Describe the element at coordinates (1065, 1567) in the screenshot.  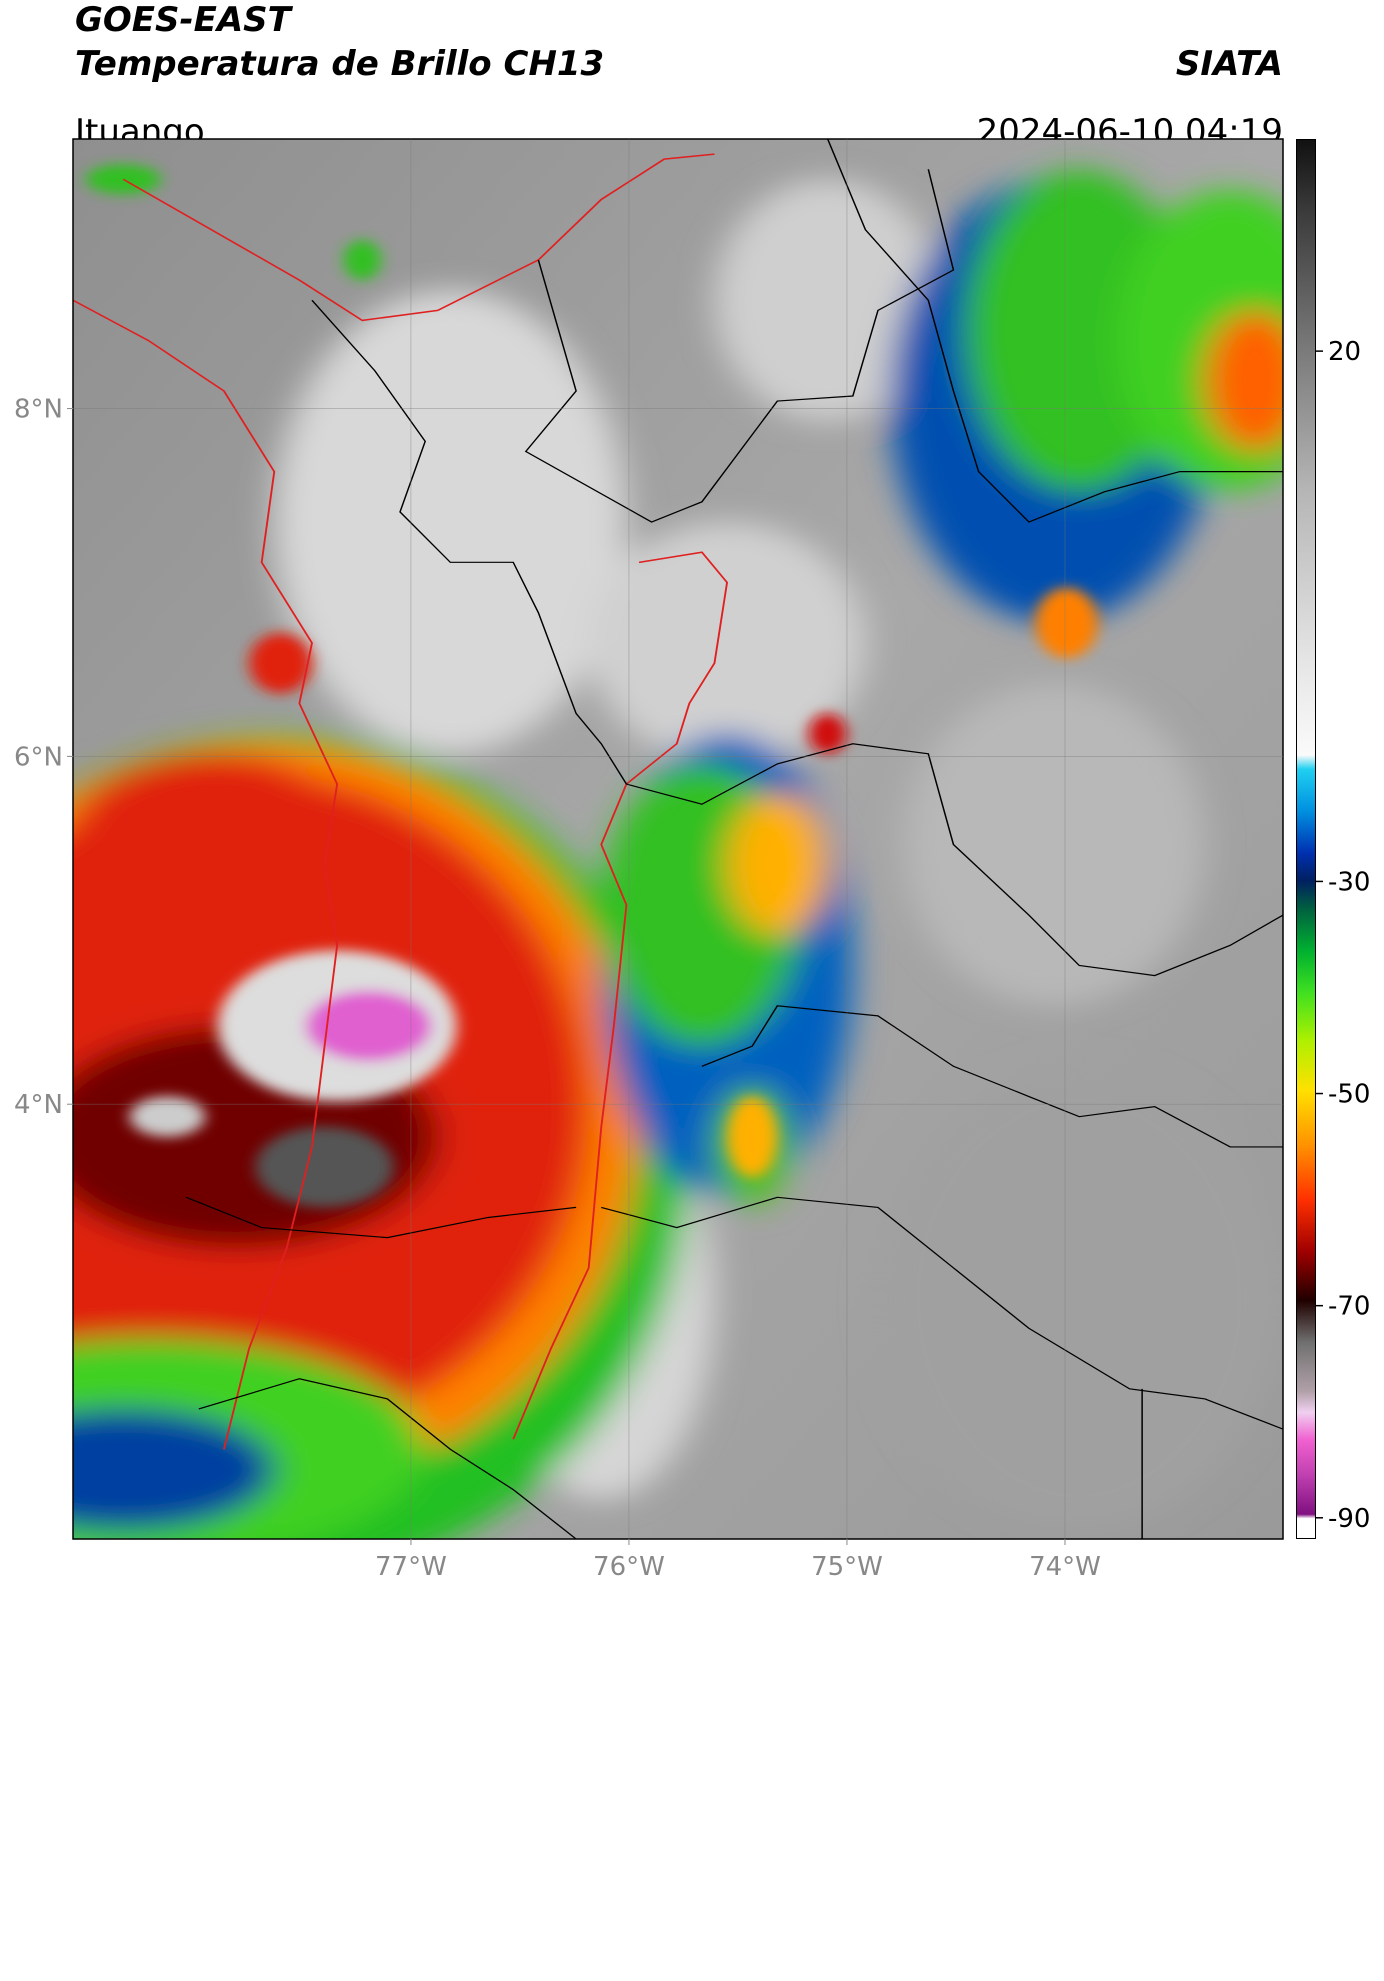
I see `lon-tick-label: 74°W` at that location.